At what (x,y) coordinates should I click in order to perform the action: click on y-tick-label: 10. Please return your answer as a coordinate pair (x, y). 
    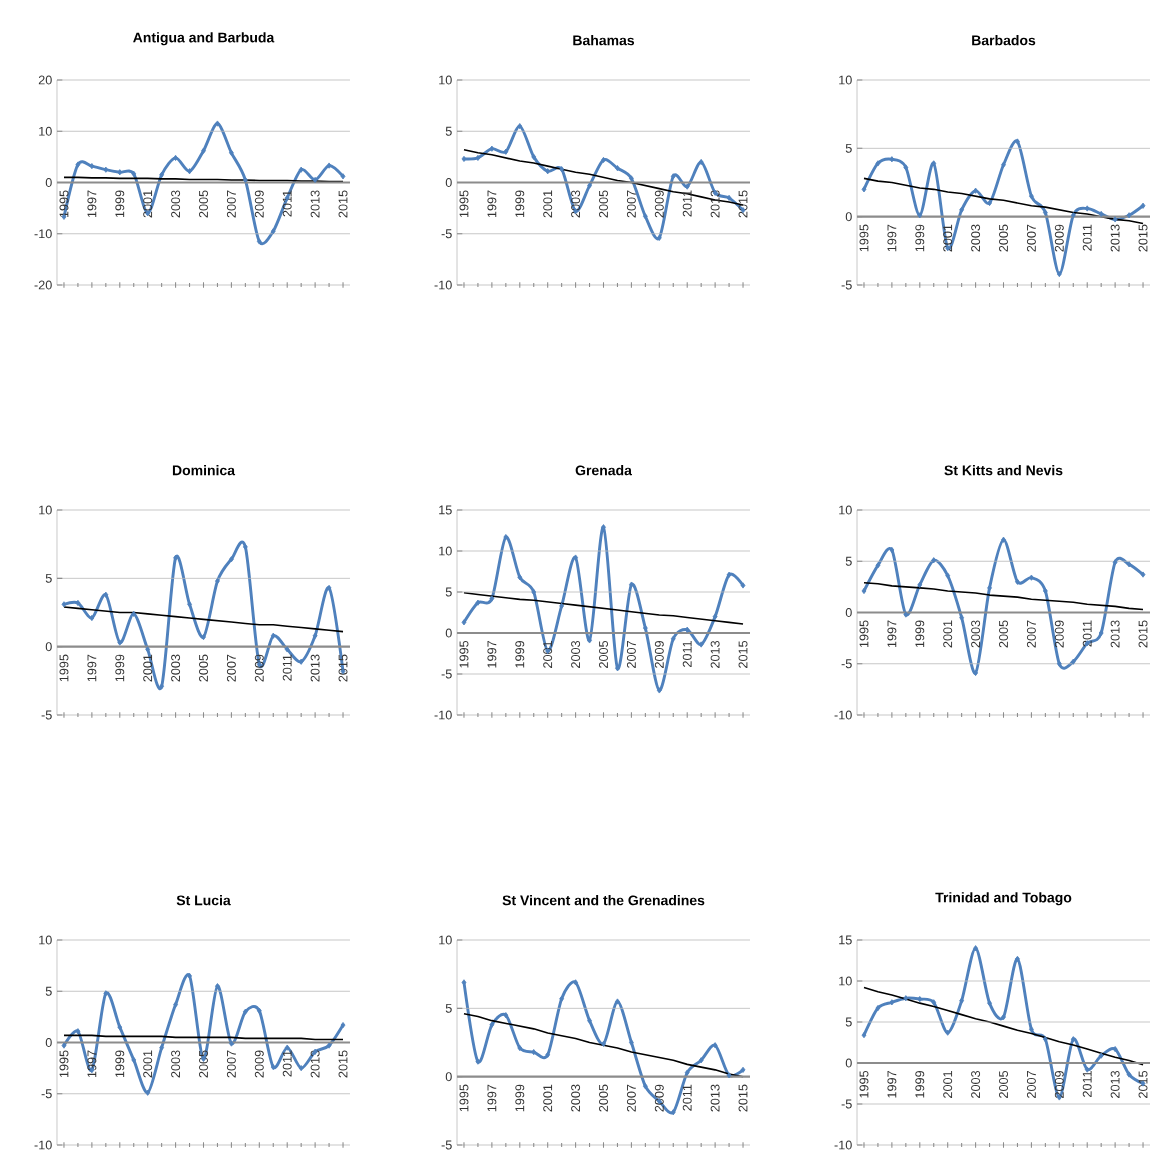
    Looking at the image, I should click on (445, 551).